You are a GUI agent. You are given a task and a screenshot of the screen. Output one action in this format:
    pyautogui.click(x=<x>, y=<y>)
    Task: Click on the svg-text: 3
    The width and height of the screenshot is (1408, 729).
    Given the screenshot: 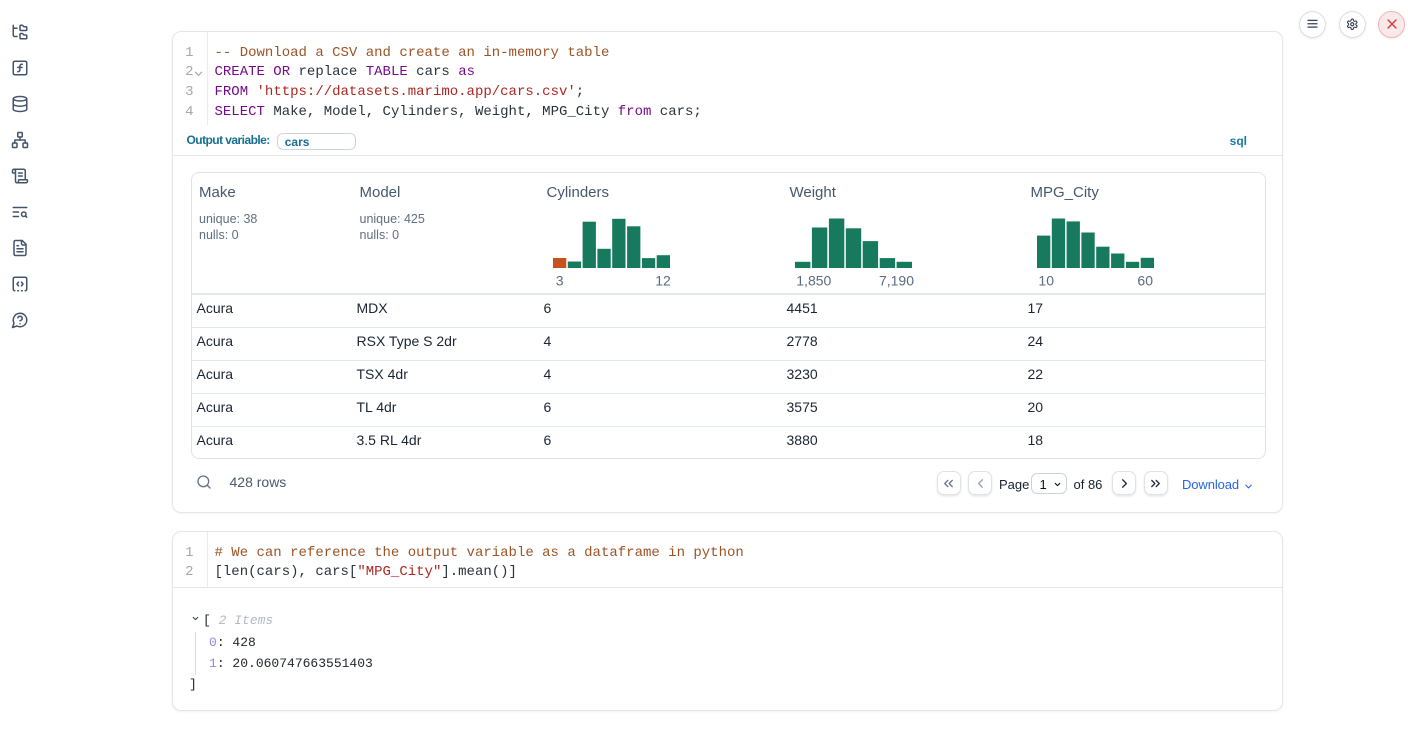 What is the action you would take?
    pyautogui.click(x=559, y=280)
    